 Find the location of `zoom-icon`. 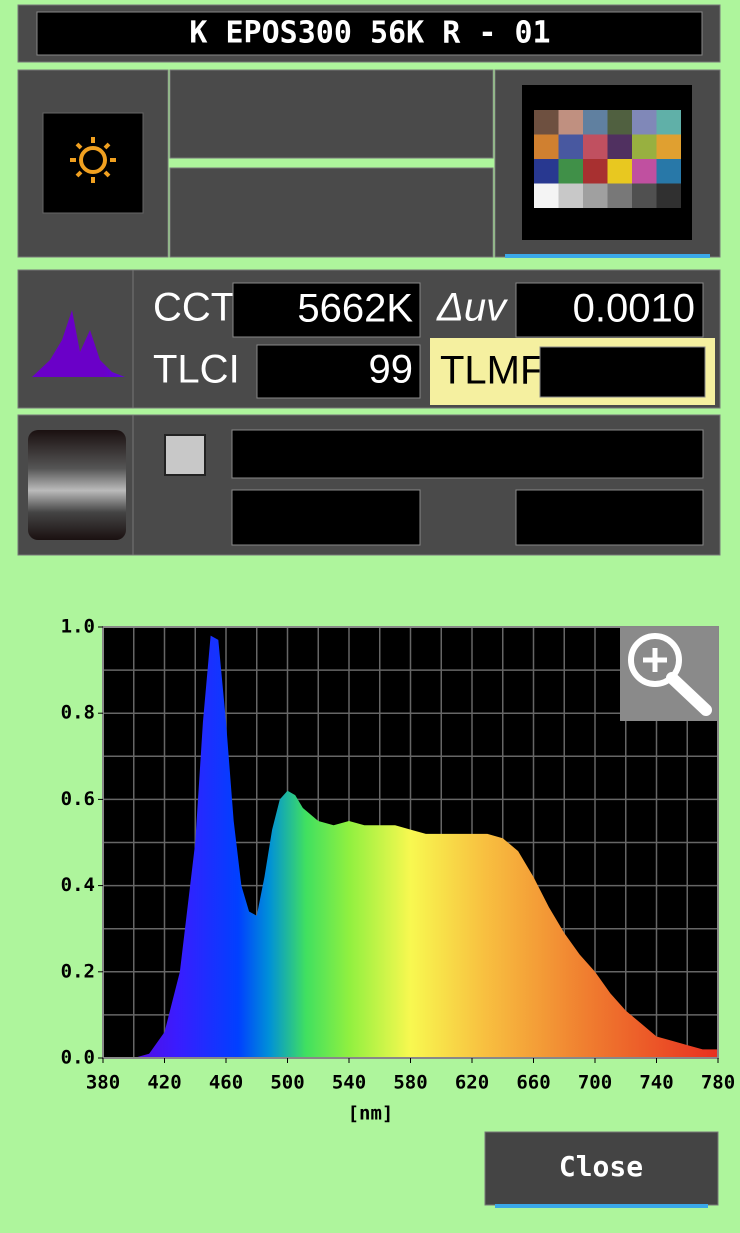

zoom-icon is located at coordinates (670, 674).